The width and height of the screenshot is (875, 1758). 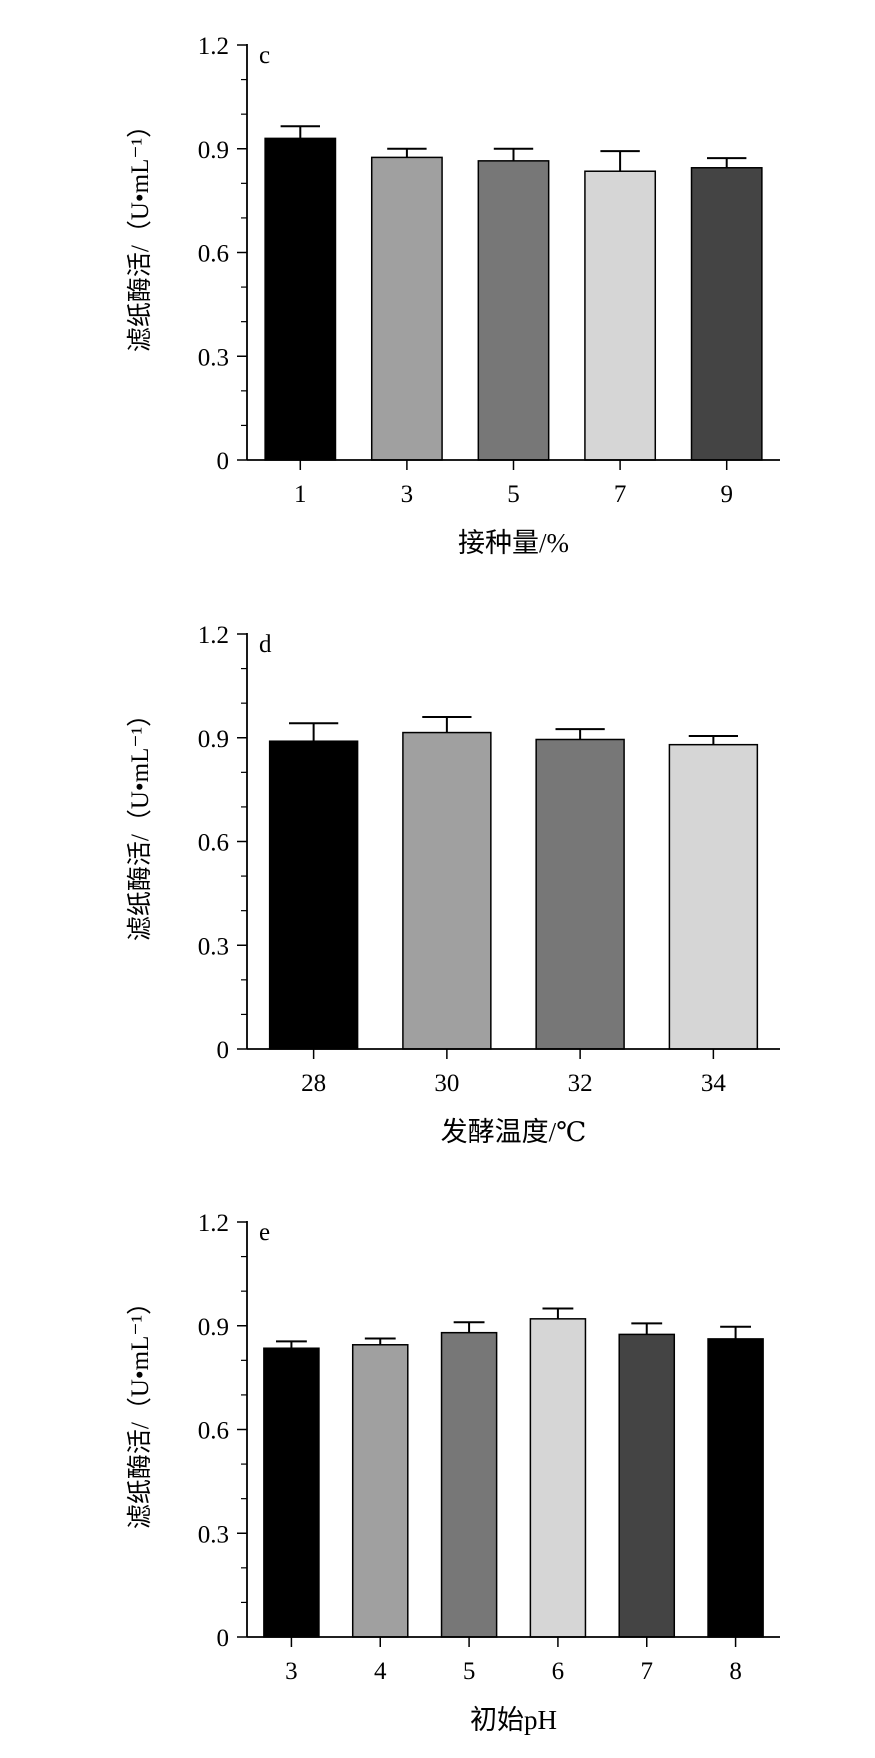 What do you see at coordinates (264, 1232) in the screenshot?
I see `panel-label: e` at bounding box center [264, 1232].